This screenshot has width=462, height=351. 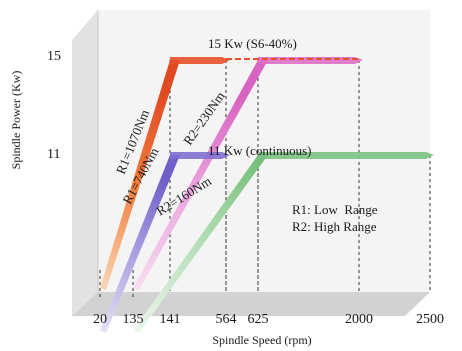 I want to click on x-tick-label-564: 564, so click(x=226, y=319).